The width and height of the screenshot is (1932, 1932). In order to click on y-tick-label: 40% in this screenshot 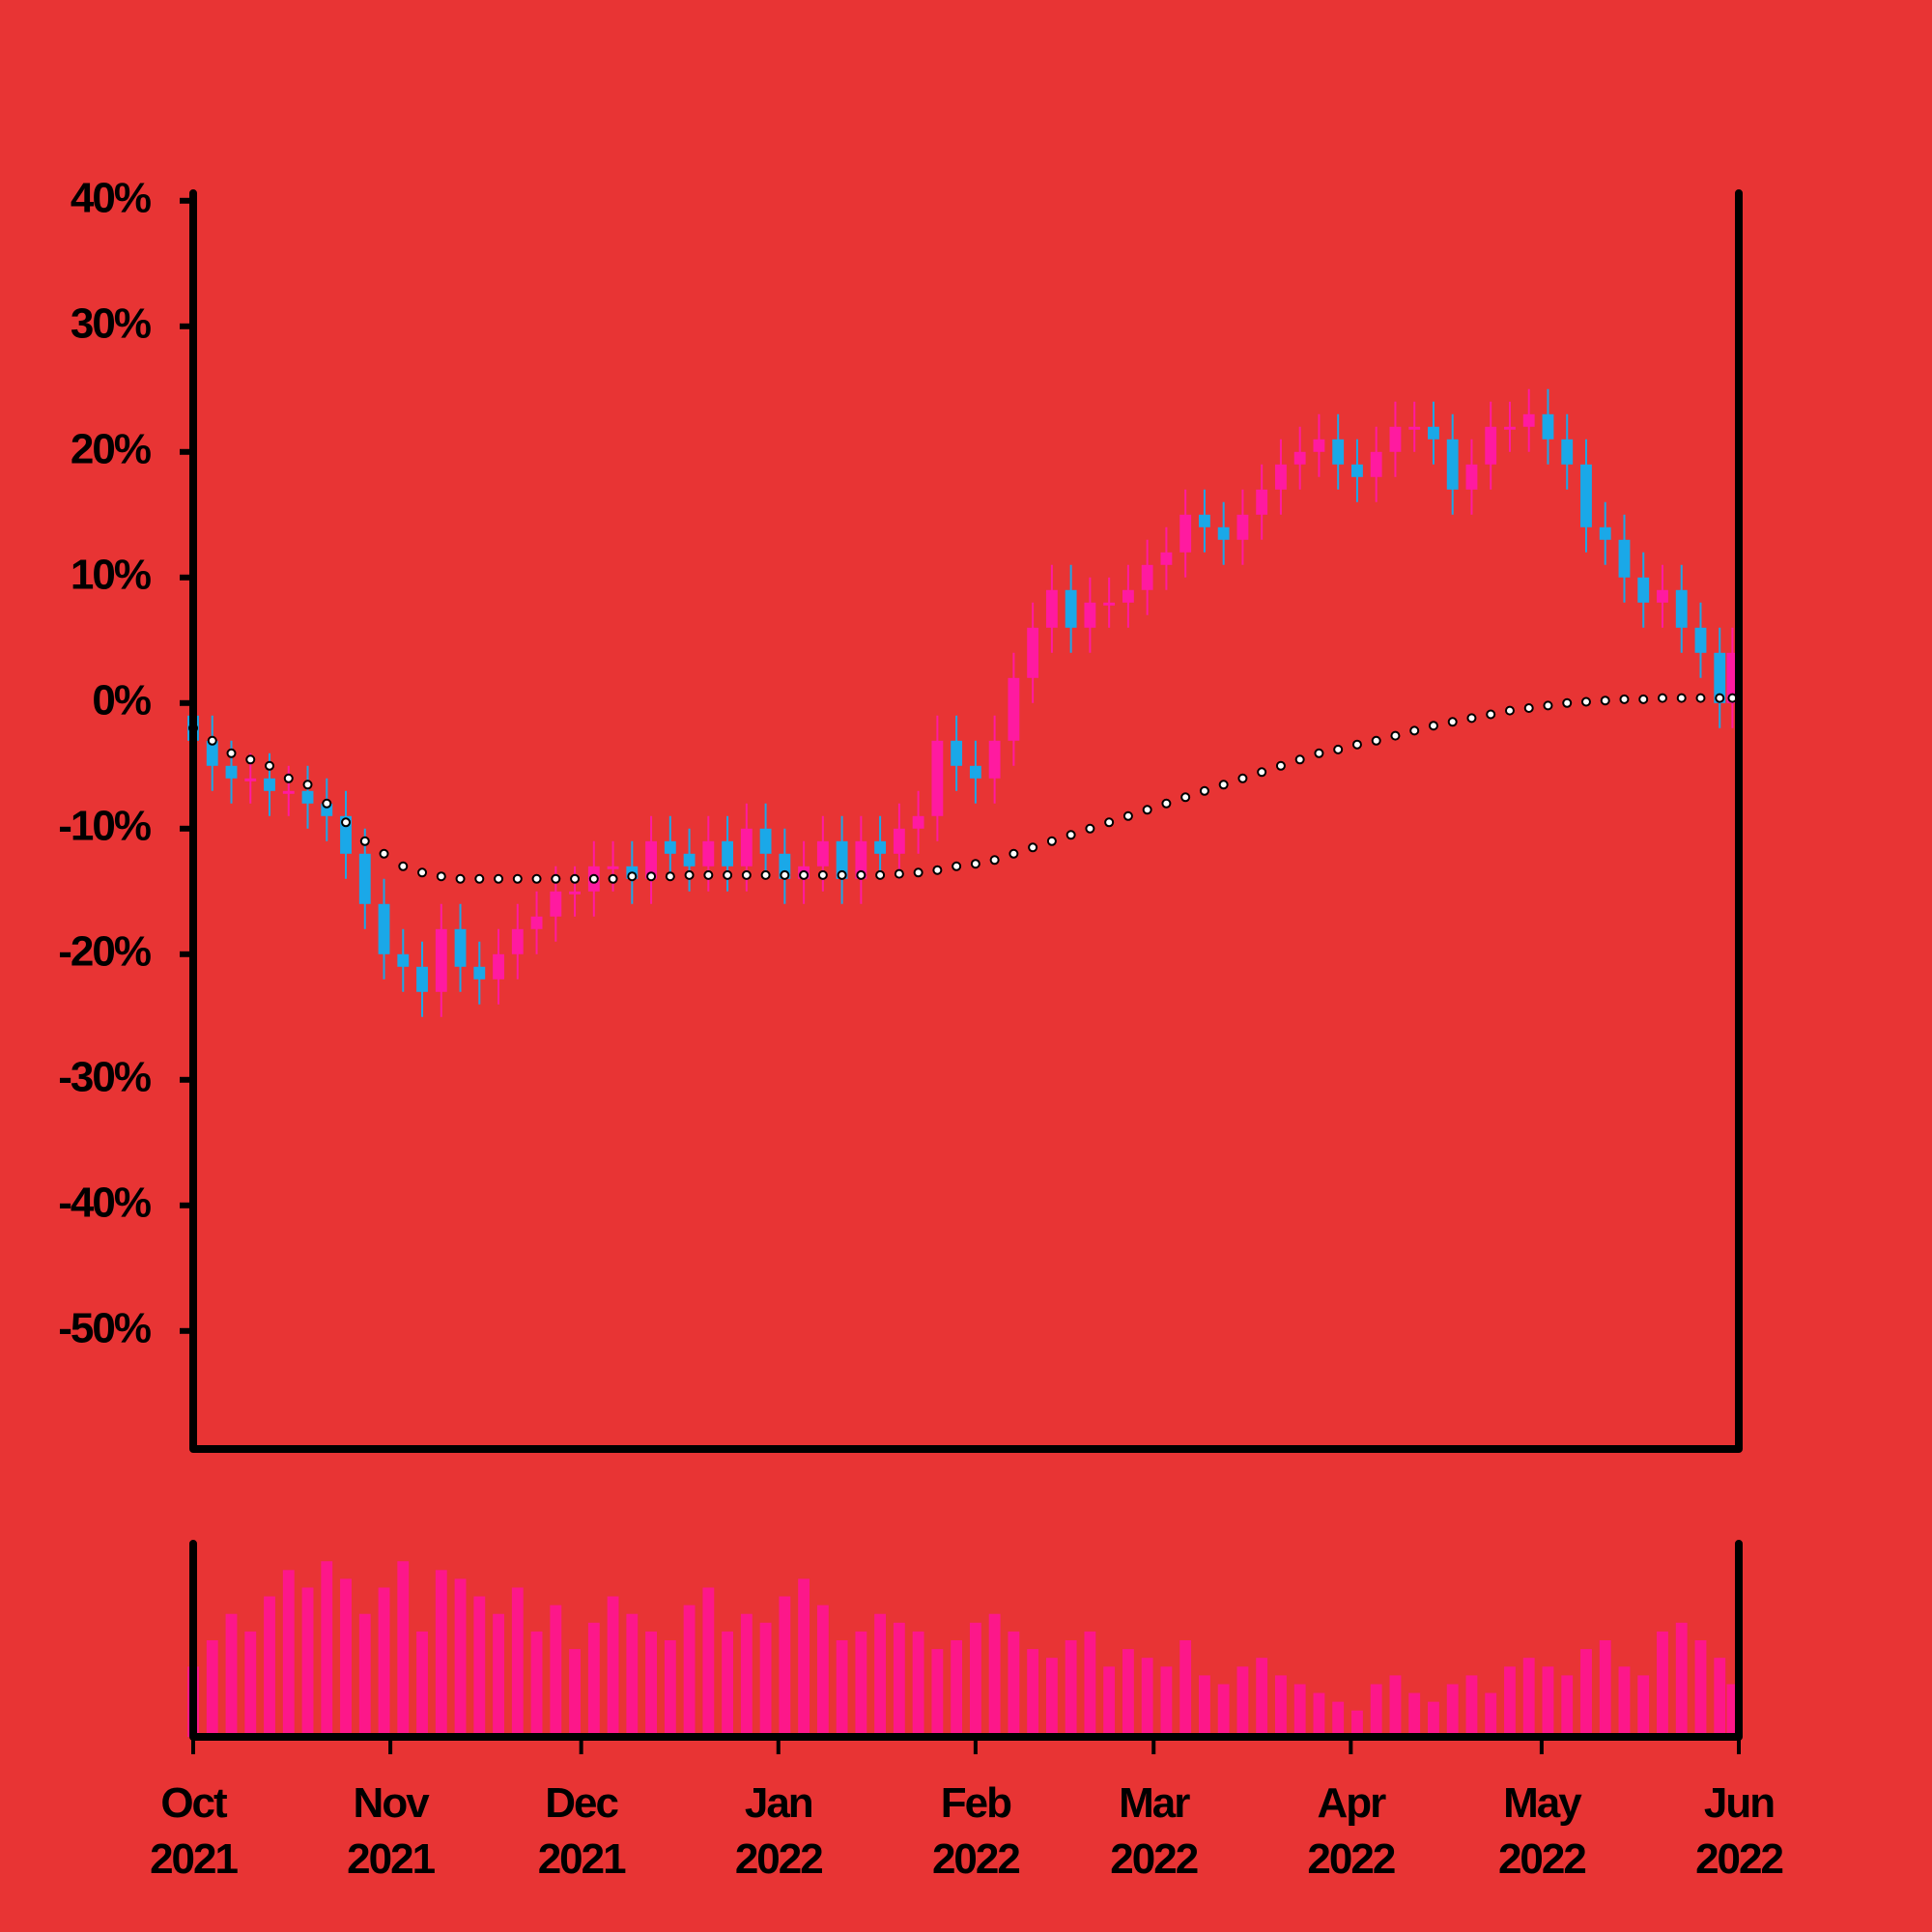, I will do `click(111, 197)`.